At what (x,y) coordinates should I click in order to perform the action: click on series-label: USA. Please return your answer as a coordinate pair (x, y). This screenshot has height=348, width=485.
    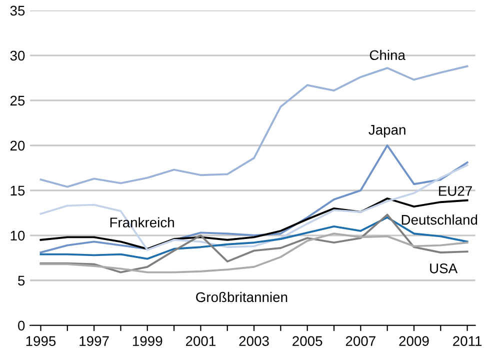
    Looking at the image, I should click on (444, 268).